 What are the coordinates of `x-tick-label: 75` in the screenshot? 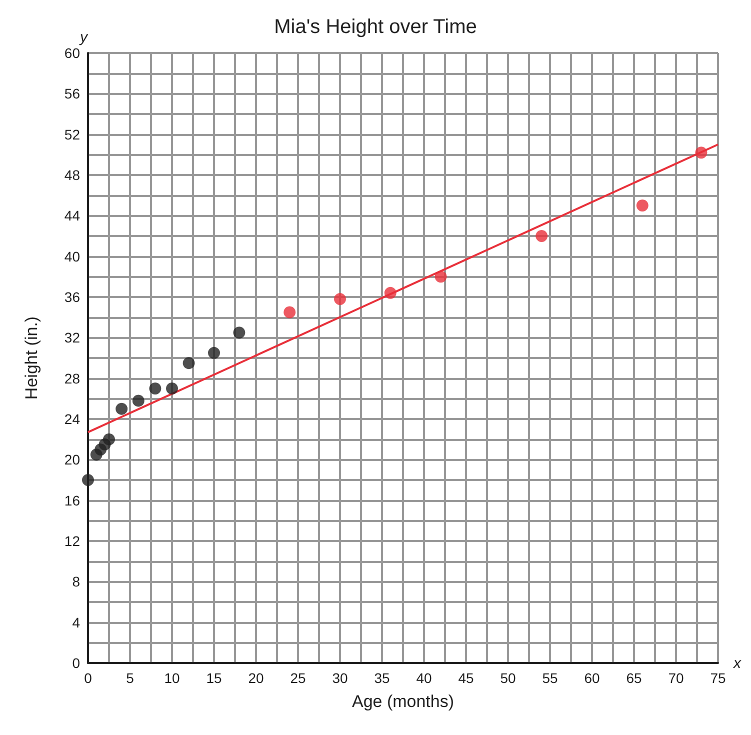 It's located at (718, 678).